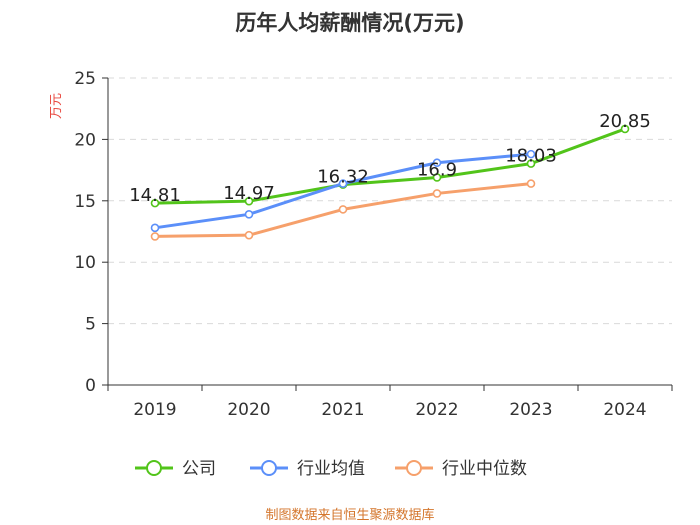 This screenshot has width=700, height=525. I want to click on legend: 公司 行业均值 行业中位数, so click(331, 469).